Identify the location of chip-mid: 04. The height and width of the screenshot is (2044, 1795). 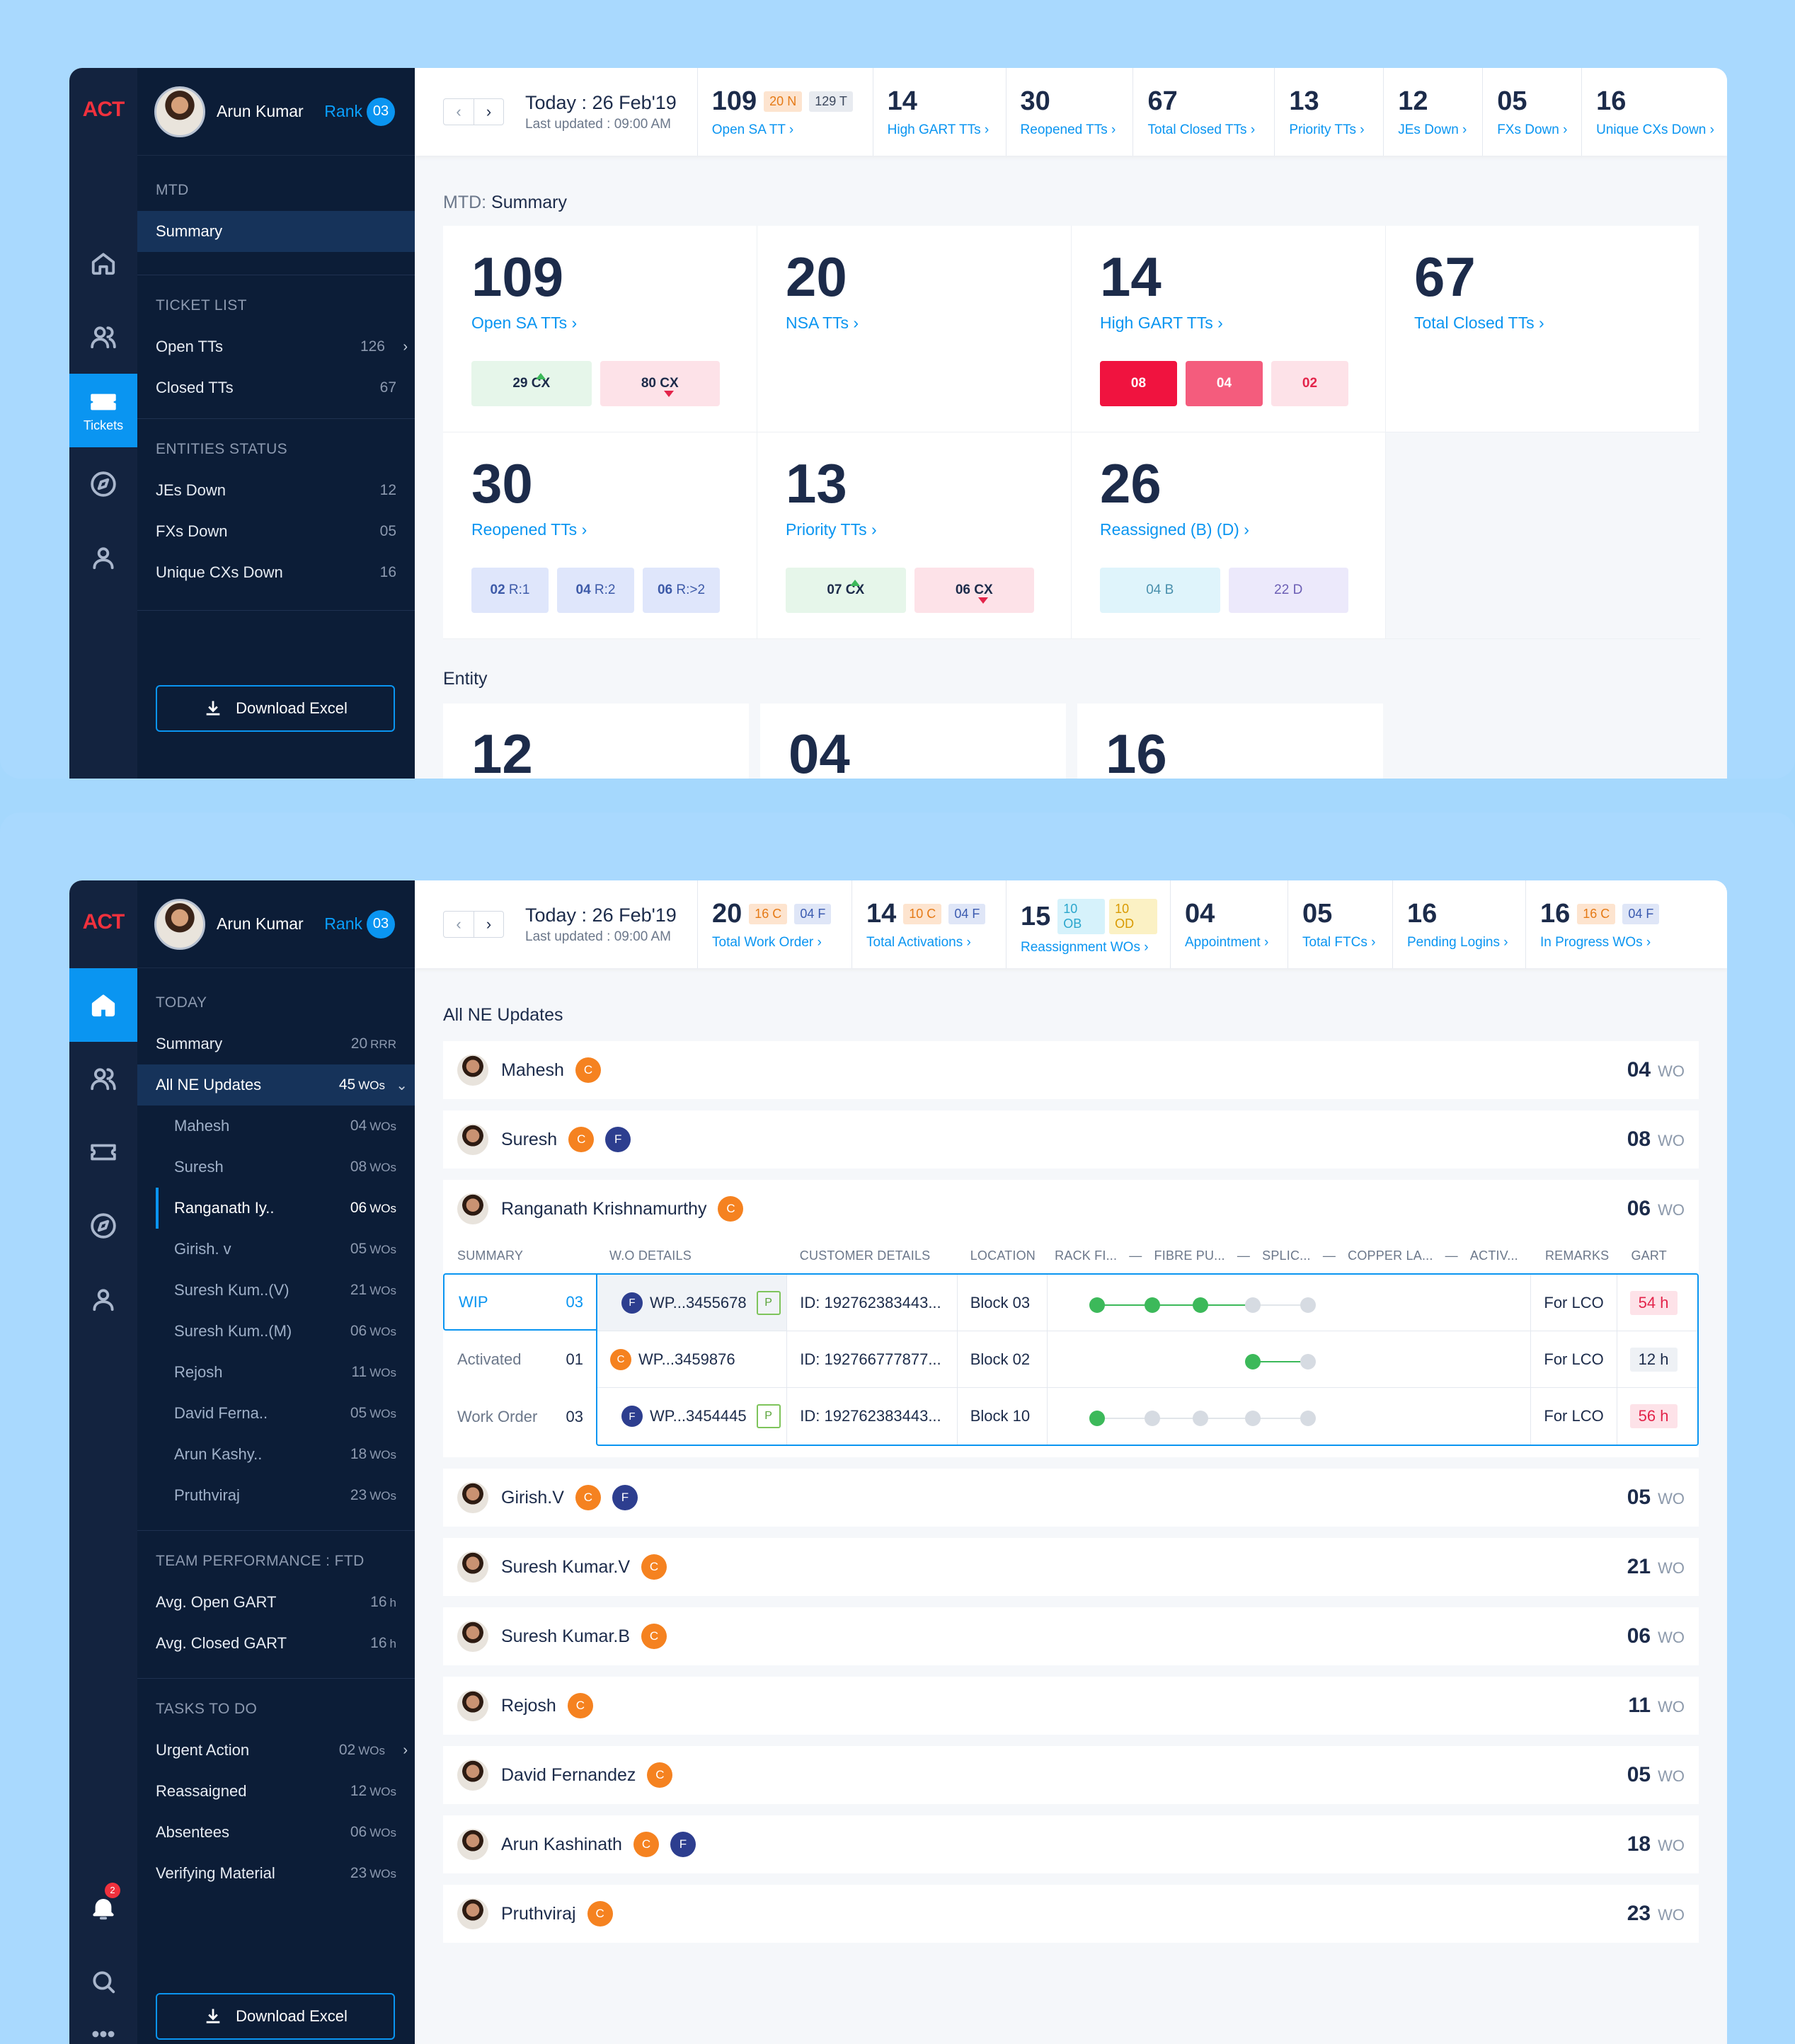
(1224, 383).